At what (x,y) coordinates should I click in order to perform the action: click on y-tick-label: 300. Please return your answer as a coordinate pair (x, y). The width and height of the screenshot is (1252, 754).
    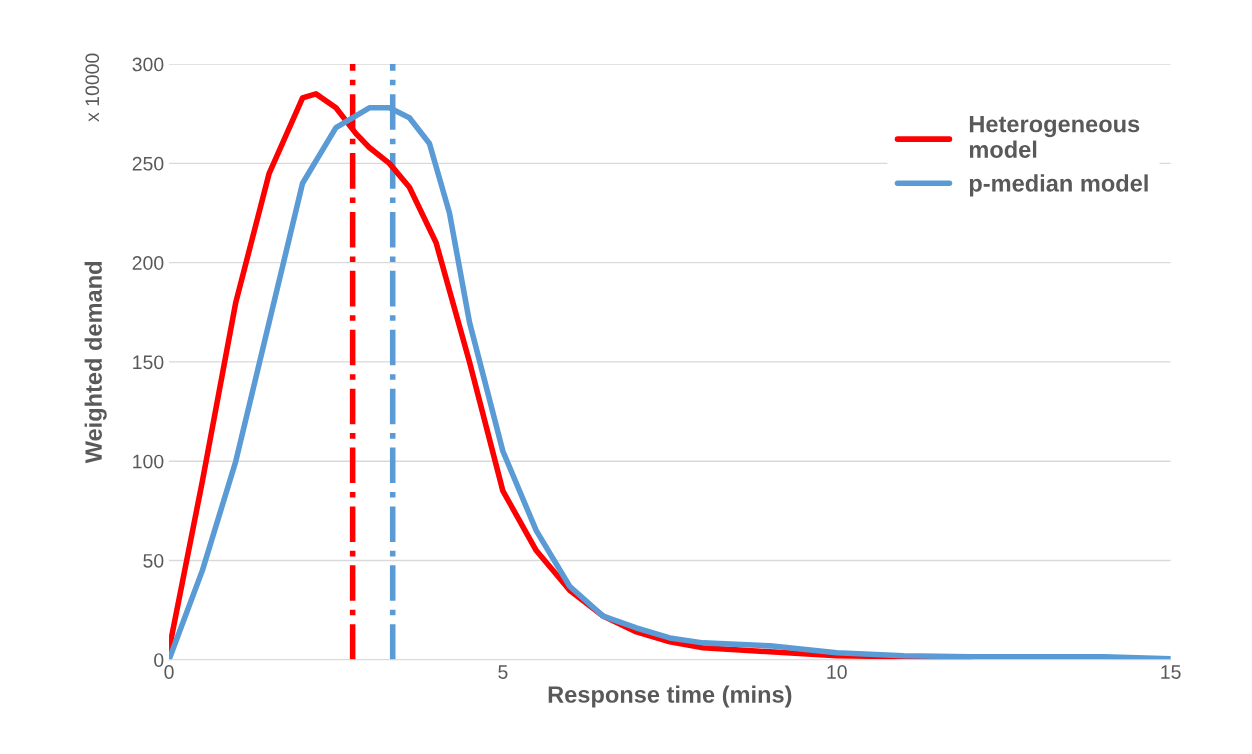
    Looking at the image, I should click on (148, 64).